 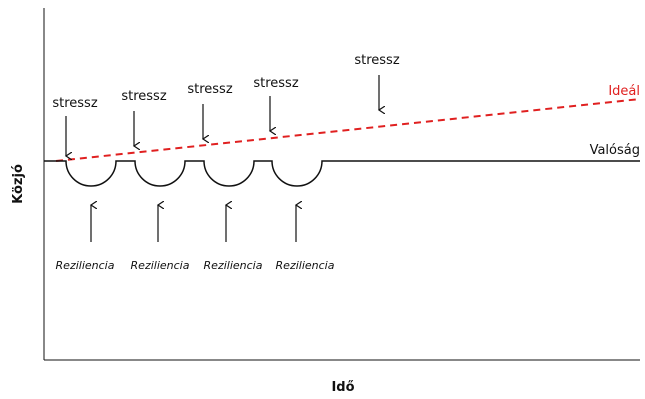 What do you see at coordinates (342, 173) in the screenshot?
I see `reality-line` at bounding box center [342, 173].